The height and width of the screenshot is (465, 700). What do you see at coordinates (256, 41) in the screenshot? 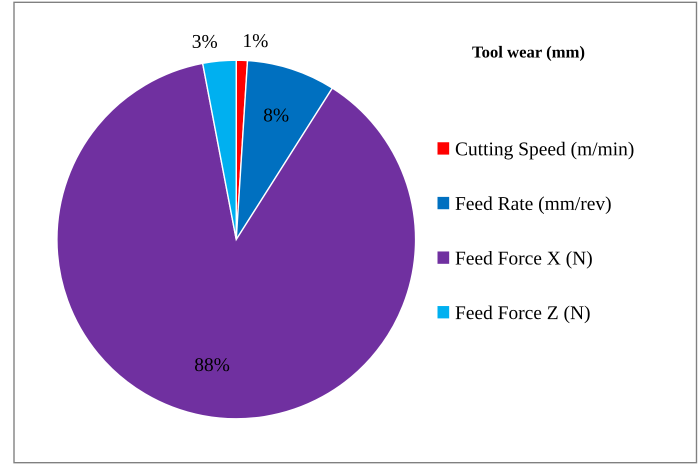
I see `data-label: 1%` at bounding box center [256, 41].